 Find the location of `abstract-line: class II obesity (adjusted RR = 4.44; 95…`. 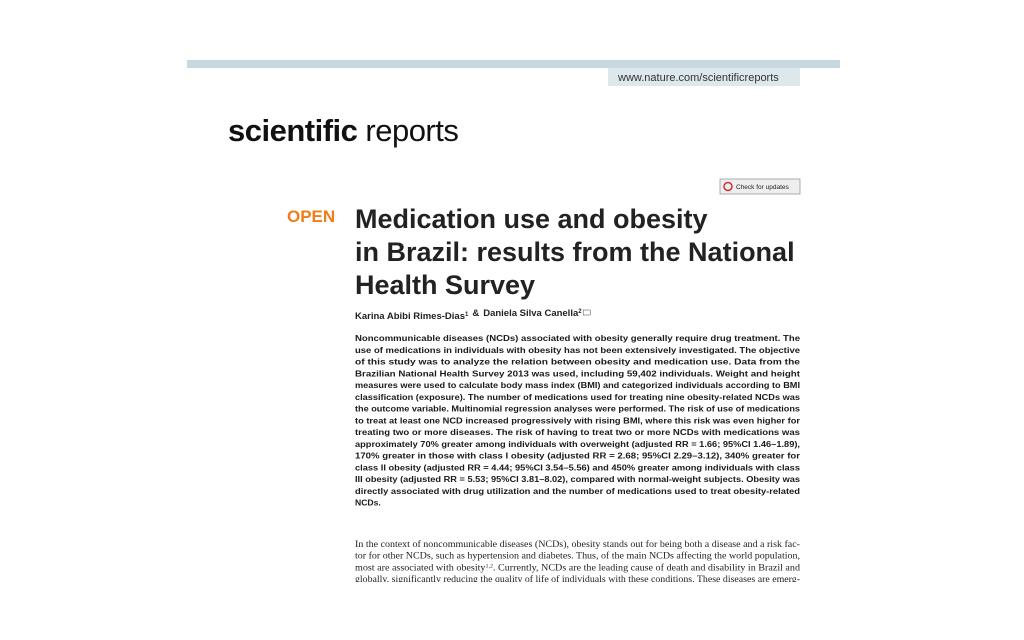

abstract-line: class II obesity (adjusted RR = 4.44; 95… is located at coordinates (577, 467).